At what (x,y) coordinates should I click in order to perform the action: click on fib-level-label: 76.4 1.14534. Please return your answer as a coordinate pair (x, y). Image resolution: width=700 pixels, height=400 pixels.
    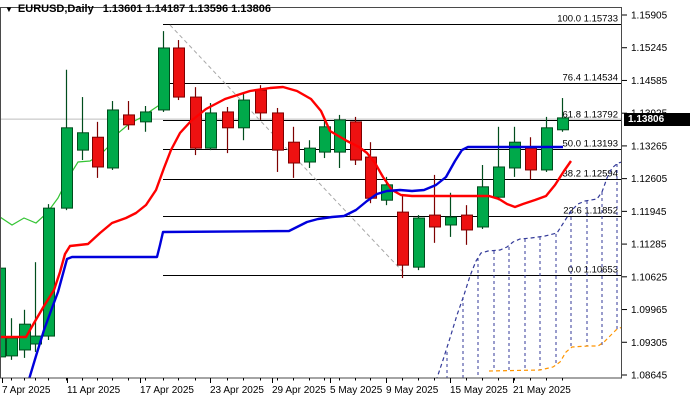
    Looking at the image, I should click on (590, 78).